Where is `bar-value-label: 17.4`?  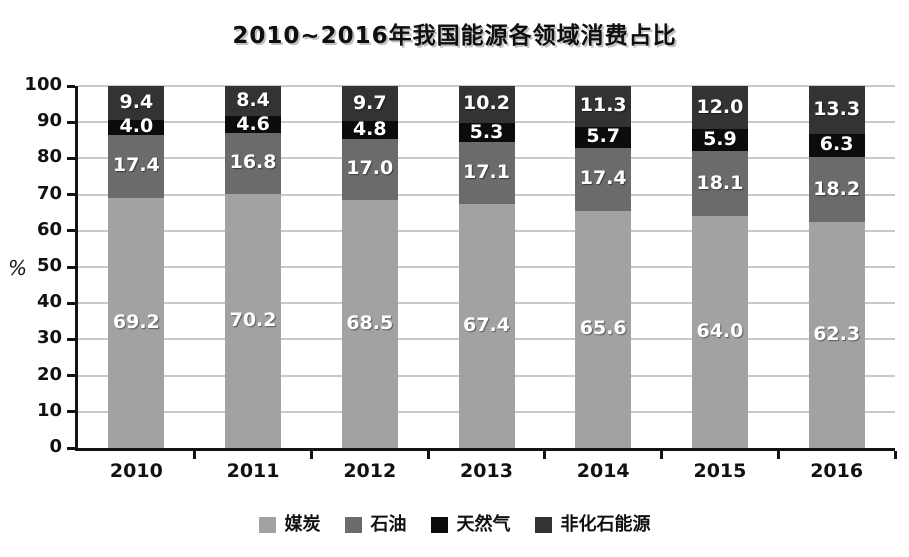 bar-value-label: 17.4 is located at coordinates (136, 165).